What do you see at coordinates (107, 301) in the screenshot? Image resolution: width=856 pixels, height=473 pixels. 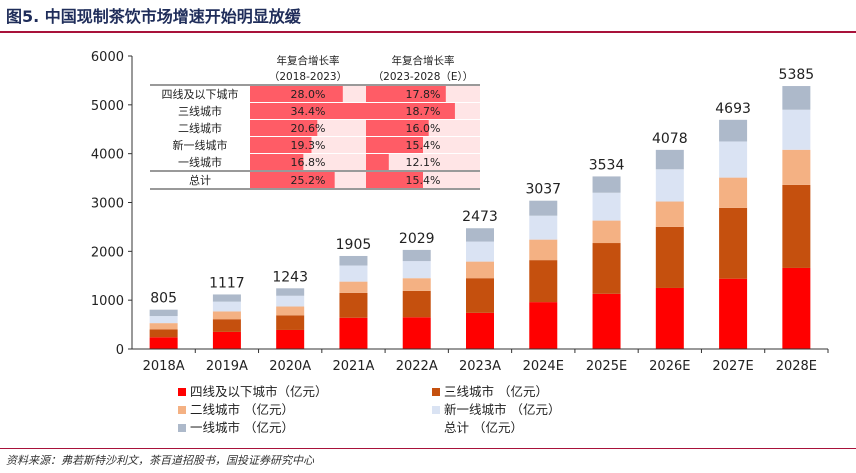 I see `y-tick-label: 1000` at bounding box center [107, 301].